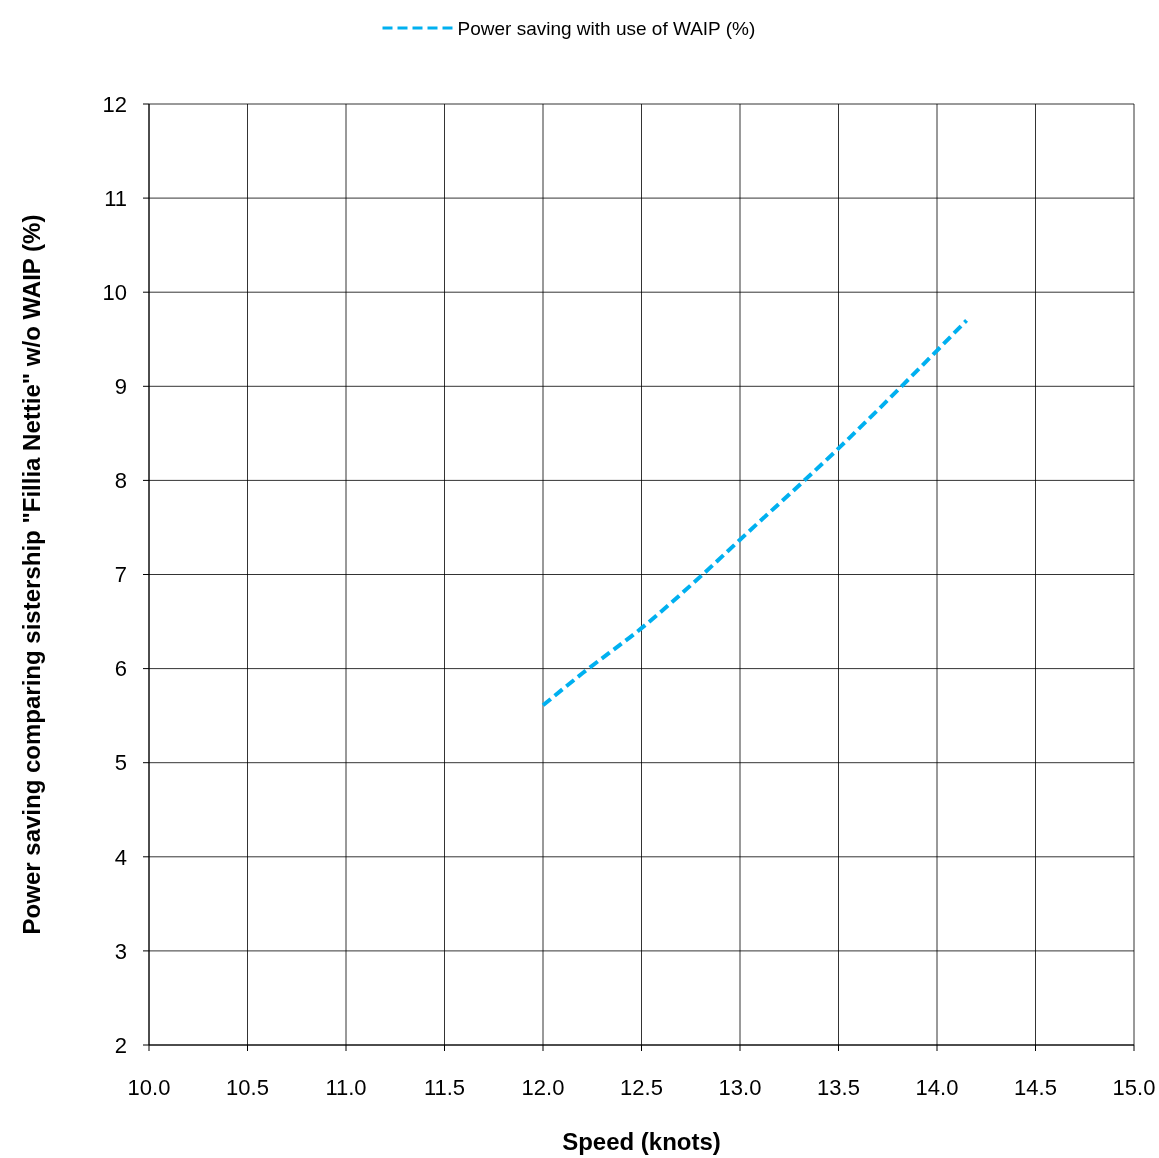 The width and height of the screenshot is (1159, 1158). Describe the element at coordinates (120, 951) in the screenshot. I see `y-tick-label: 3` at that location.